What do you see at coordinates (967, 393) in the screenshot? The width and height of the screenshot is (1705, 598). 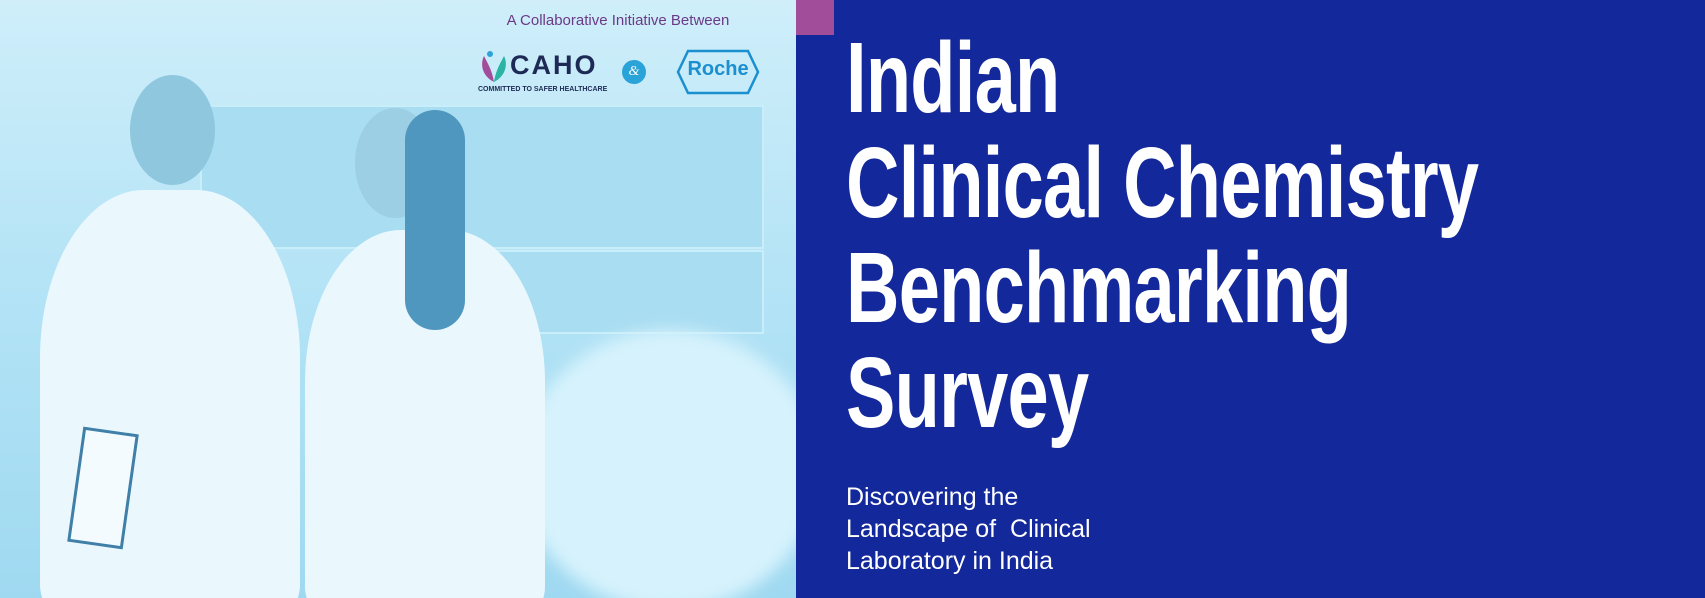 I see `title-line: Survey` at bounding box center [967, 393].